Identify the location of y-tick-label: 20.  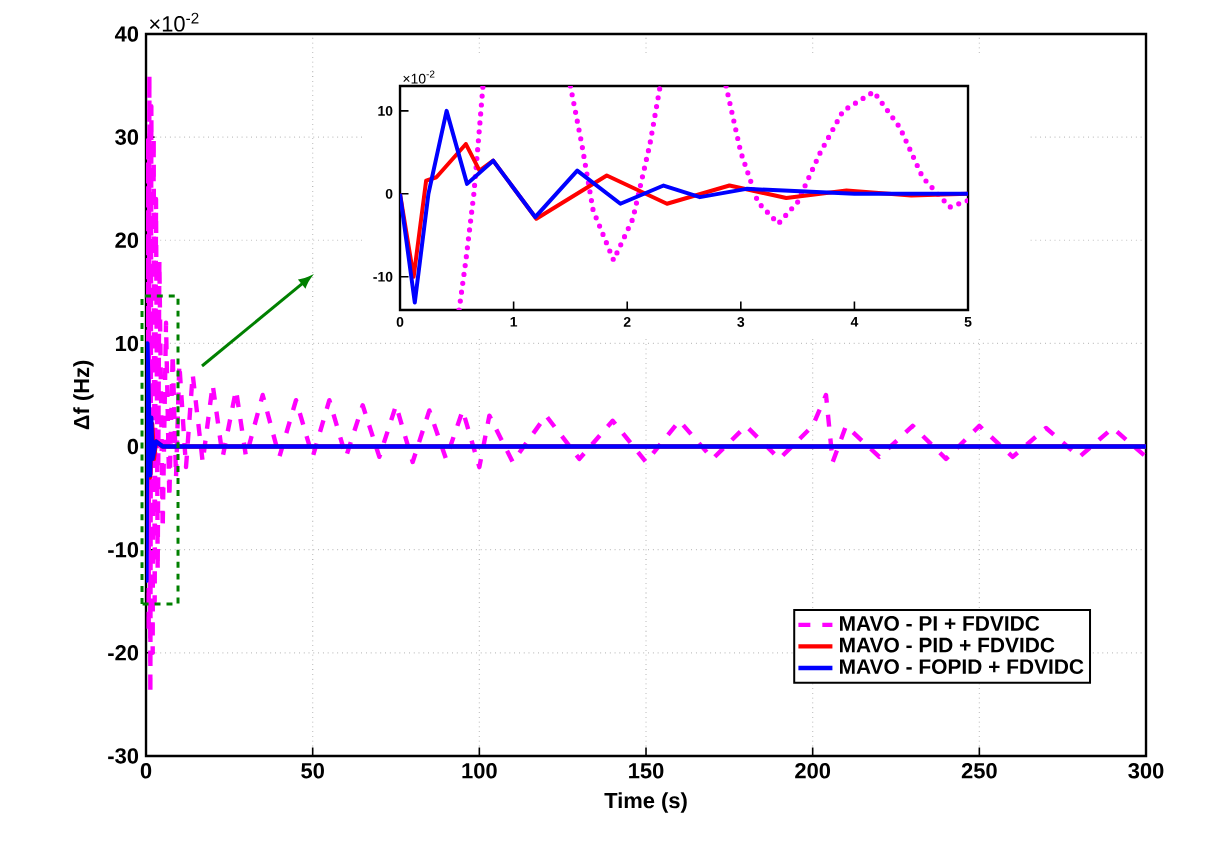
(127, 240).